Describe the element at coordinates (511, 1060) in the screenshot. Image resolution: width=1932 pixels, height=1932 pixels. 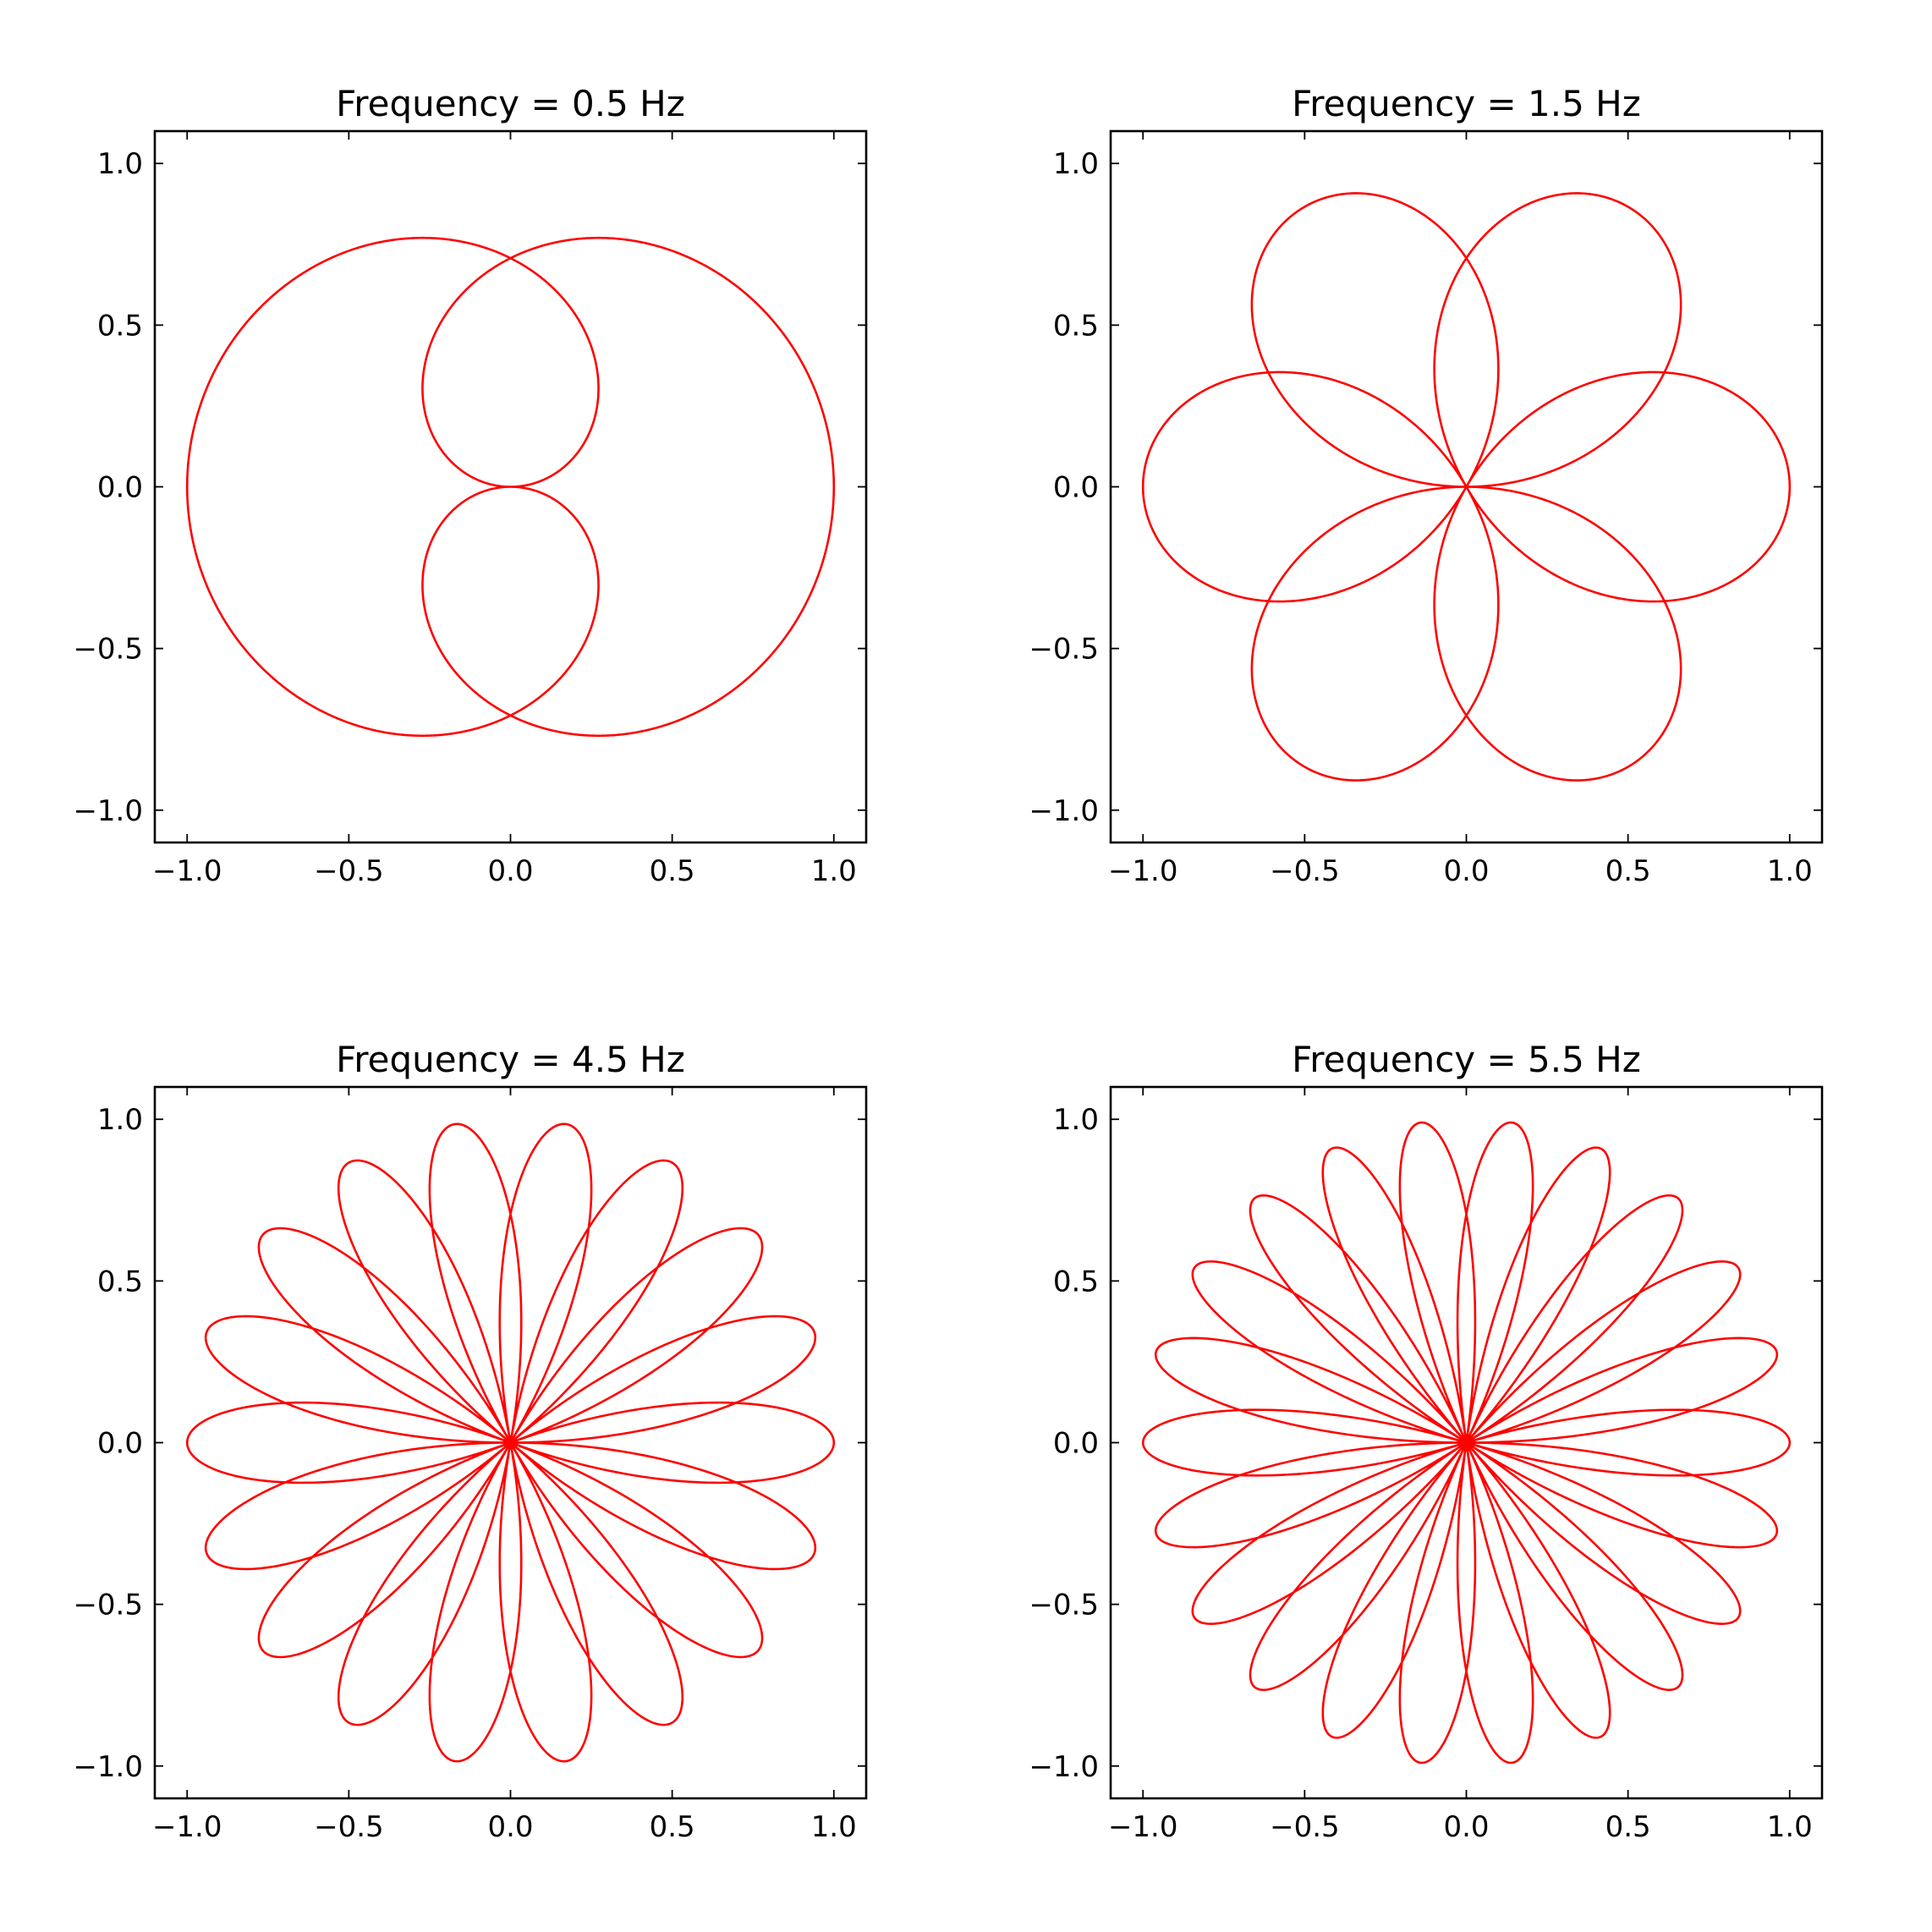
I see `plot-title: Frequency = 4.5 Hz` at that location.